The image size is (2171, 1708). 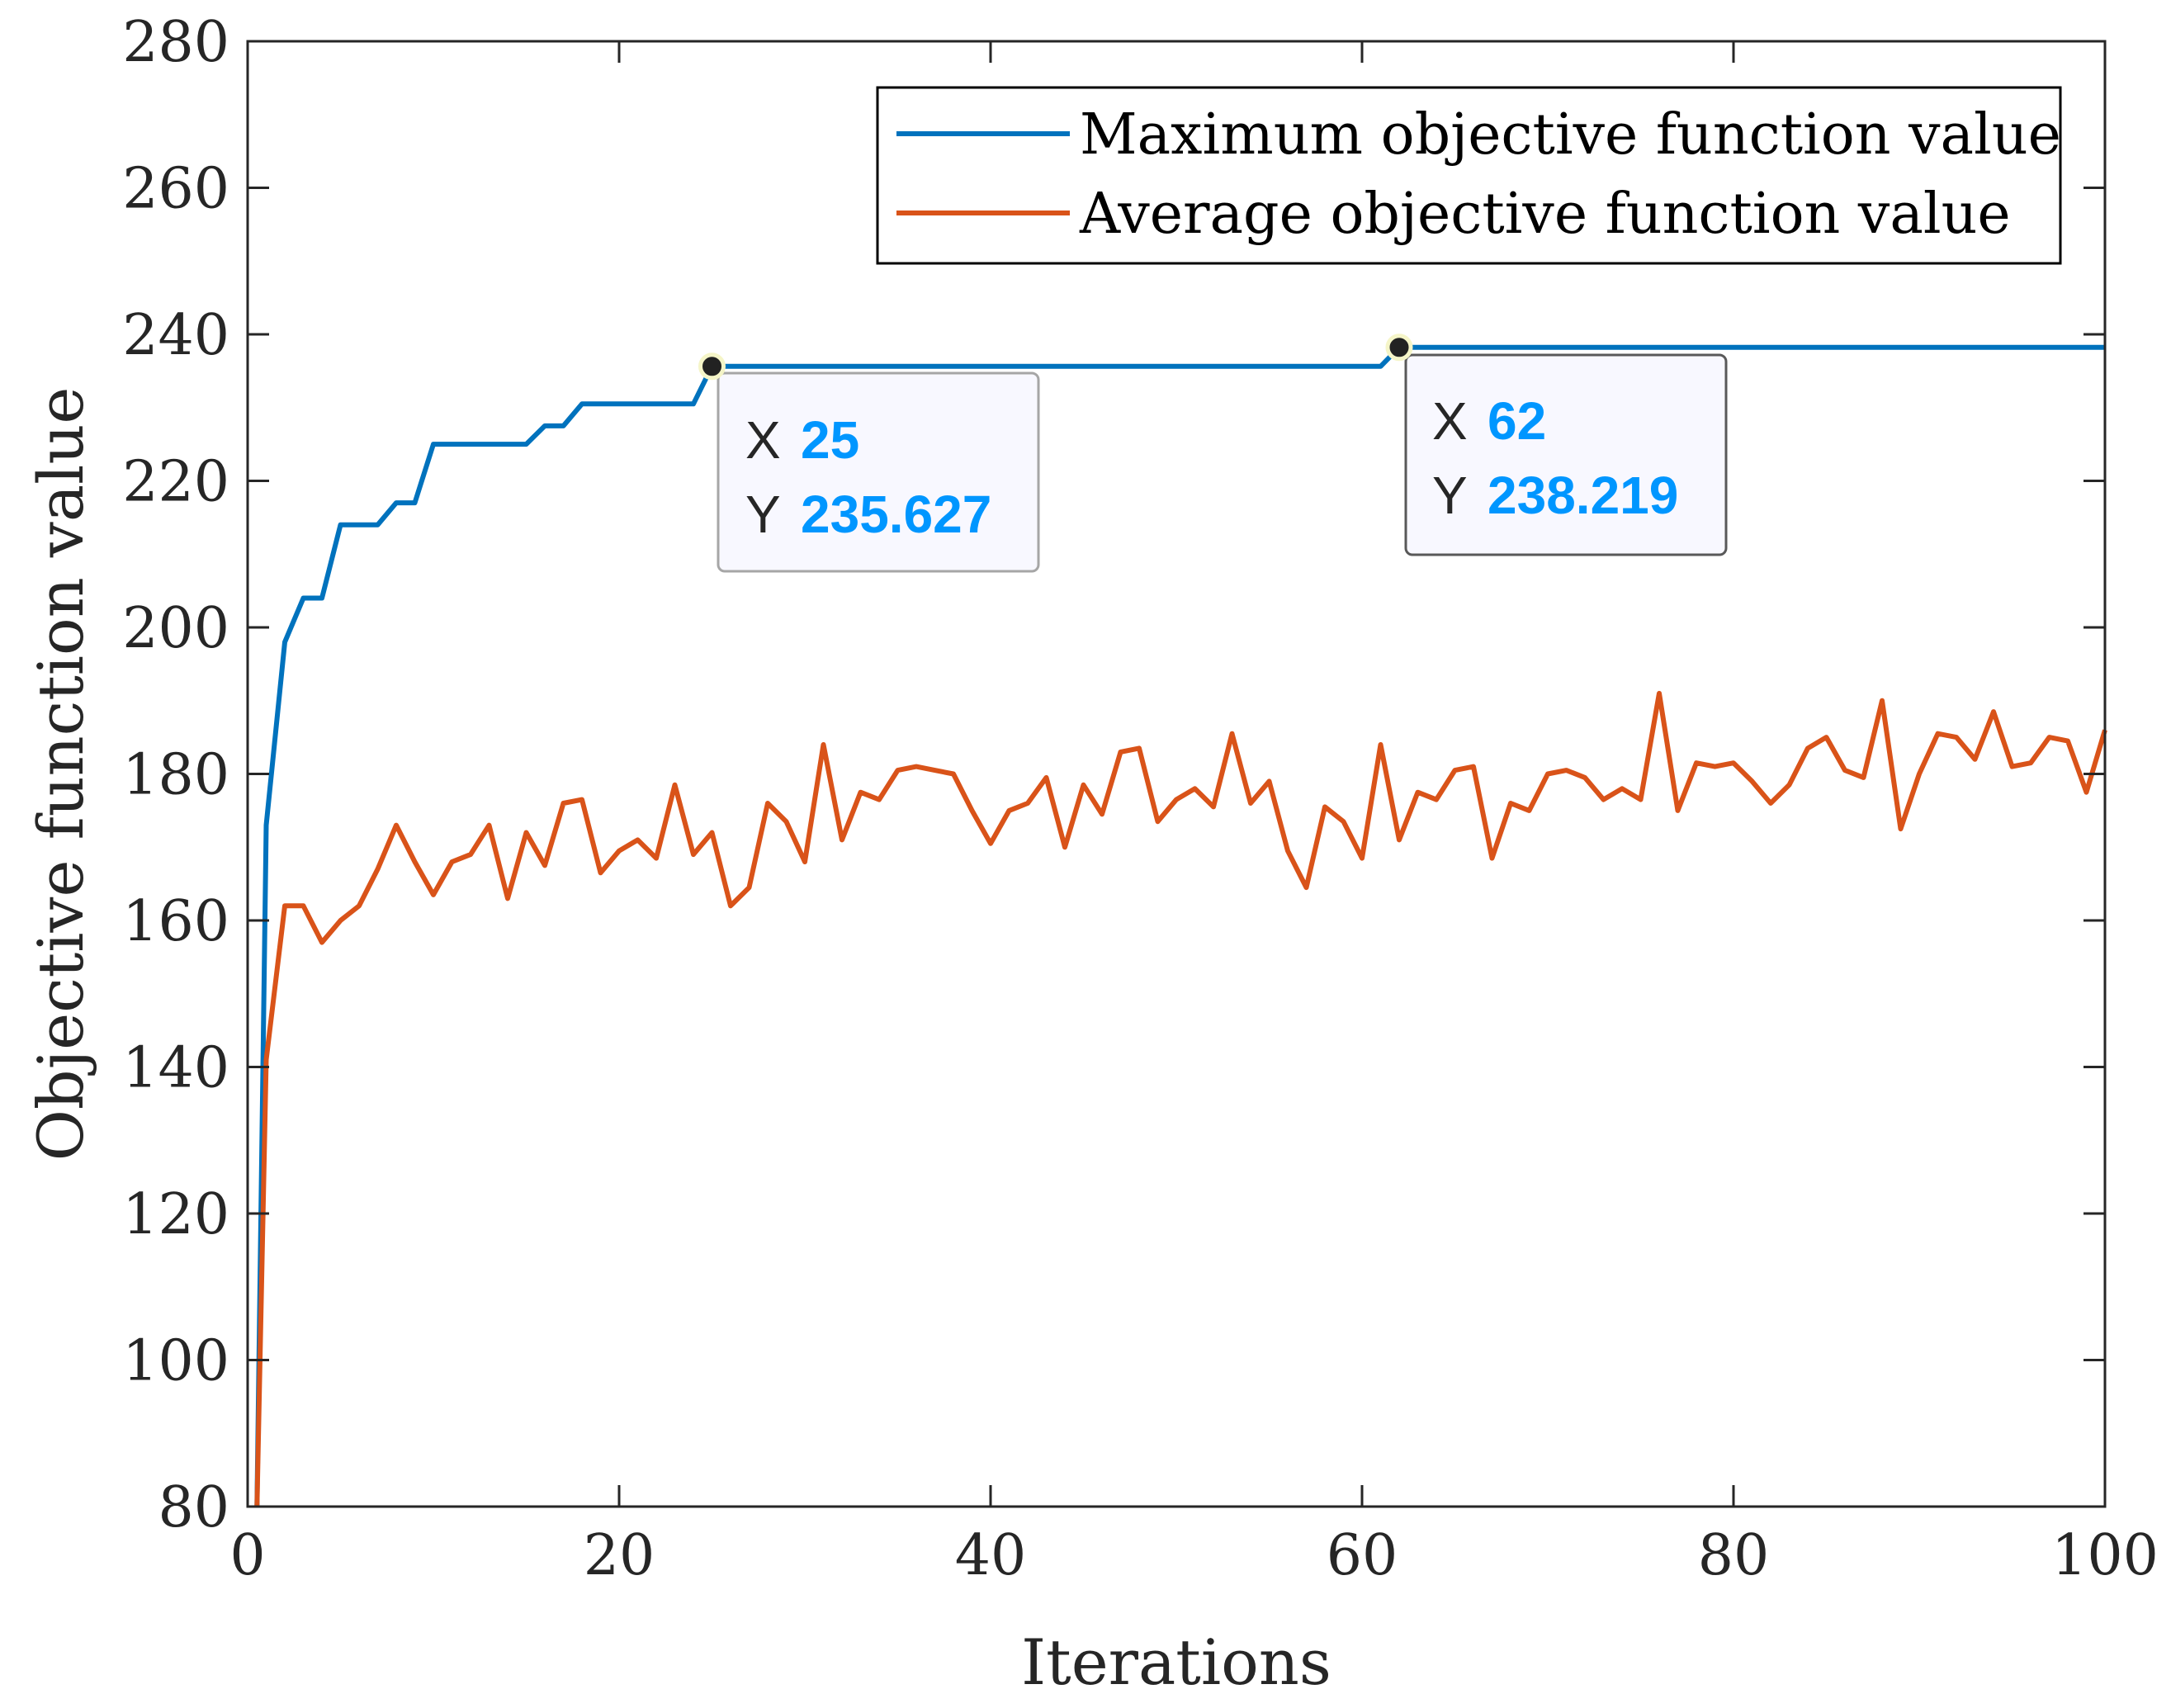 What do you see at coordinates (619, 1556) in the screenshot?
I see `x-tick-label: 20` at bounding box center [619, 1556].